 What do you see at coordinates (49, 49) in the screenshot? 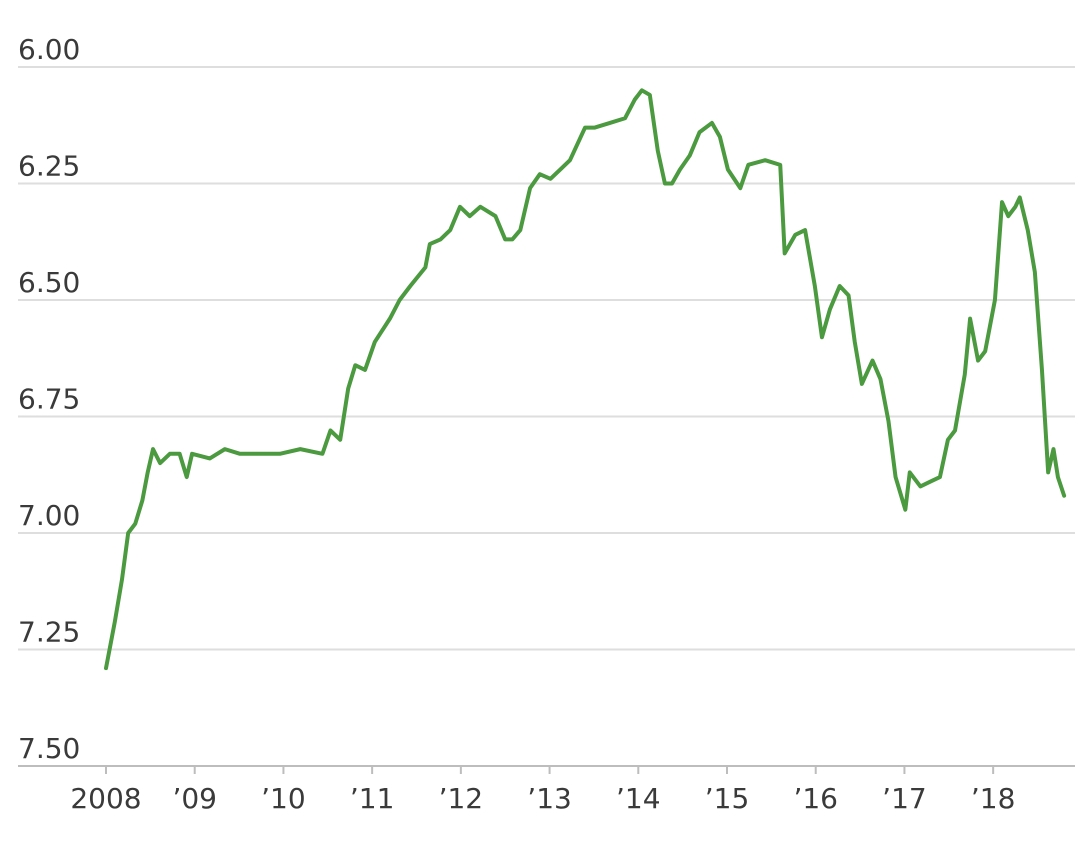
I see `y-tick-label: 6.00` at bounding box center [49, 49].